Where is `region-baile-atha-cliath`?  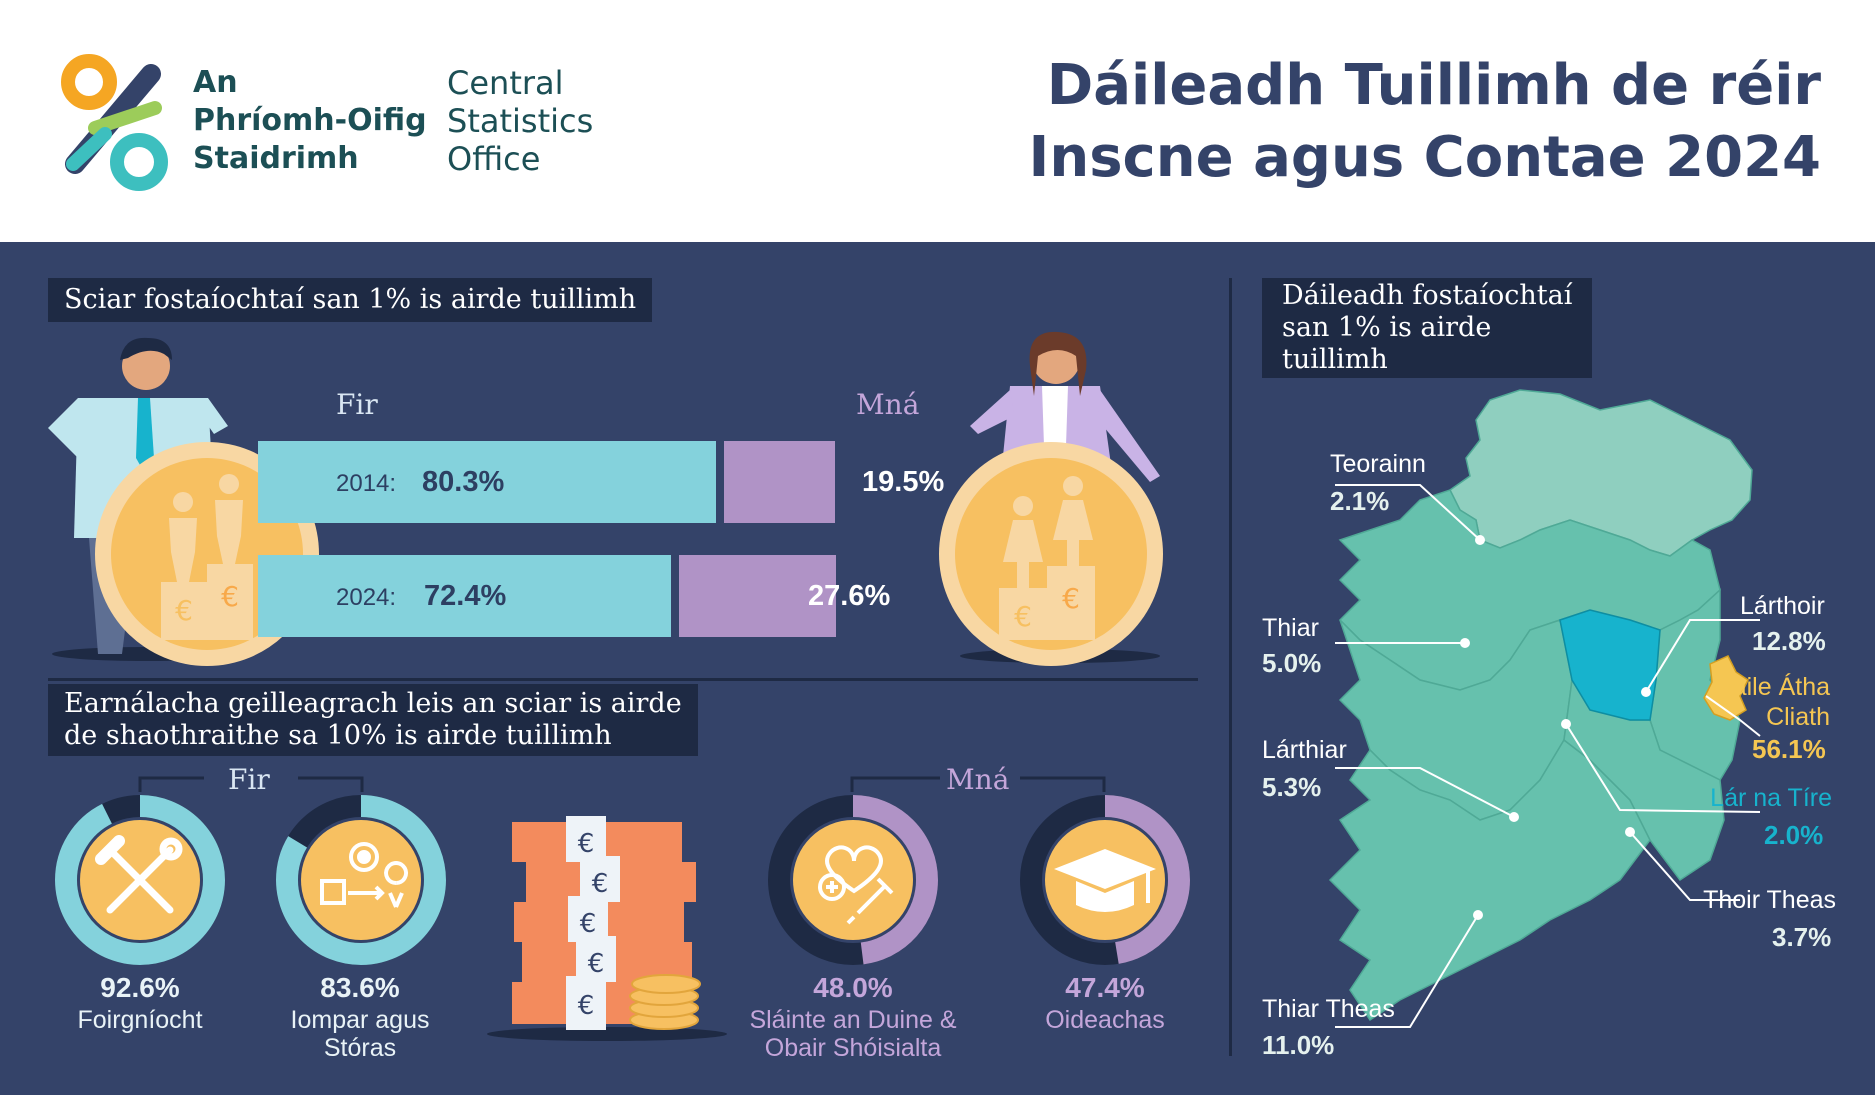
region-baile-atha-cliath is located at coordinates (1726, 688).